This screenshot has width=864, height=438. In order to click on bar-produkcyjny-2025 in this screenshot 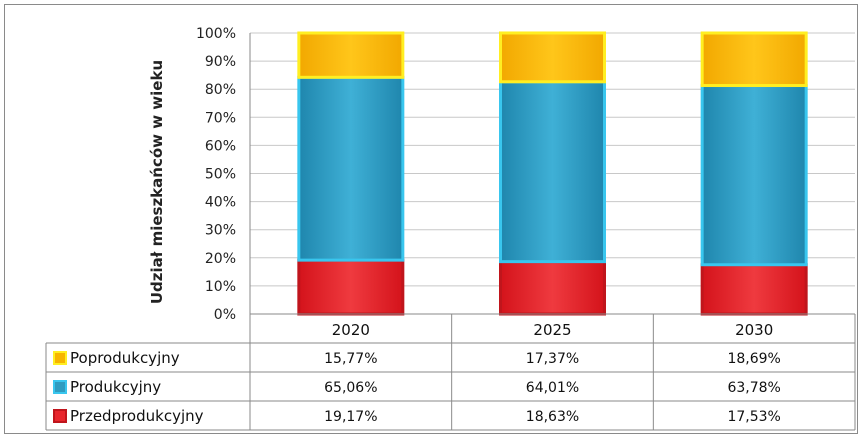, I will do `click(552, 172)`.